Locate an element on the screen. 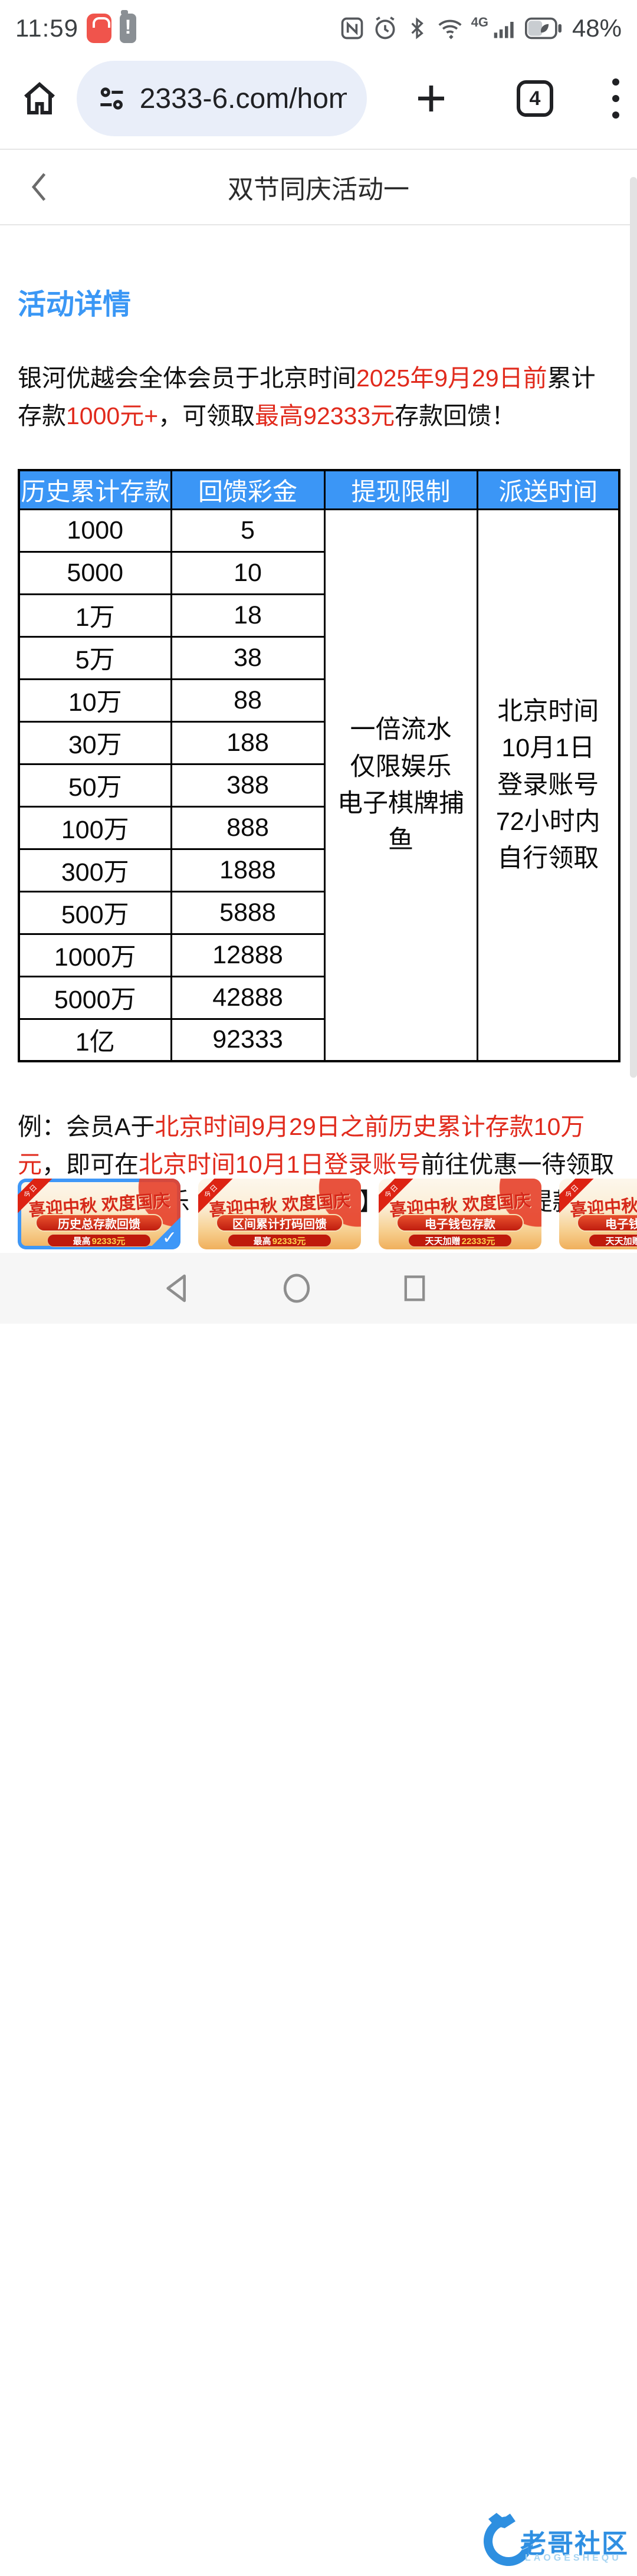 The width and height of the screenshot is (637, 2576). back-button is located at coordinates (40, 187).